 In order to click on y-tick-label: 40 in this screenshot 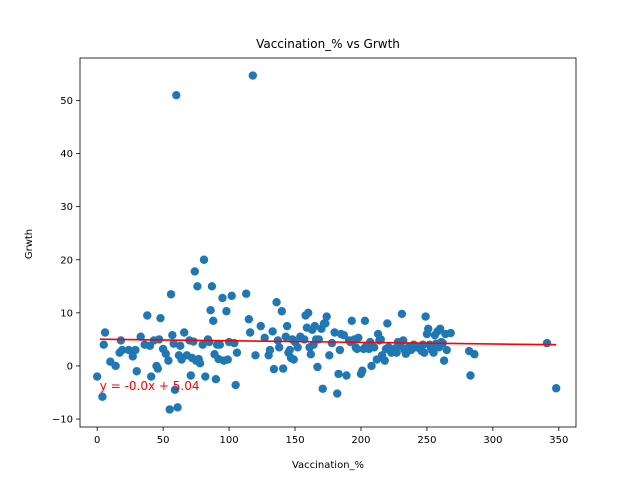, I will do `click(66, 154)`.